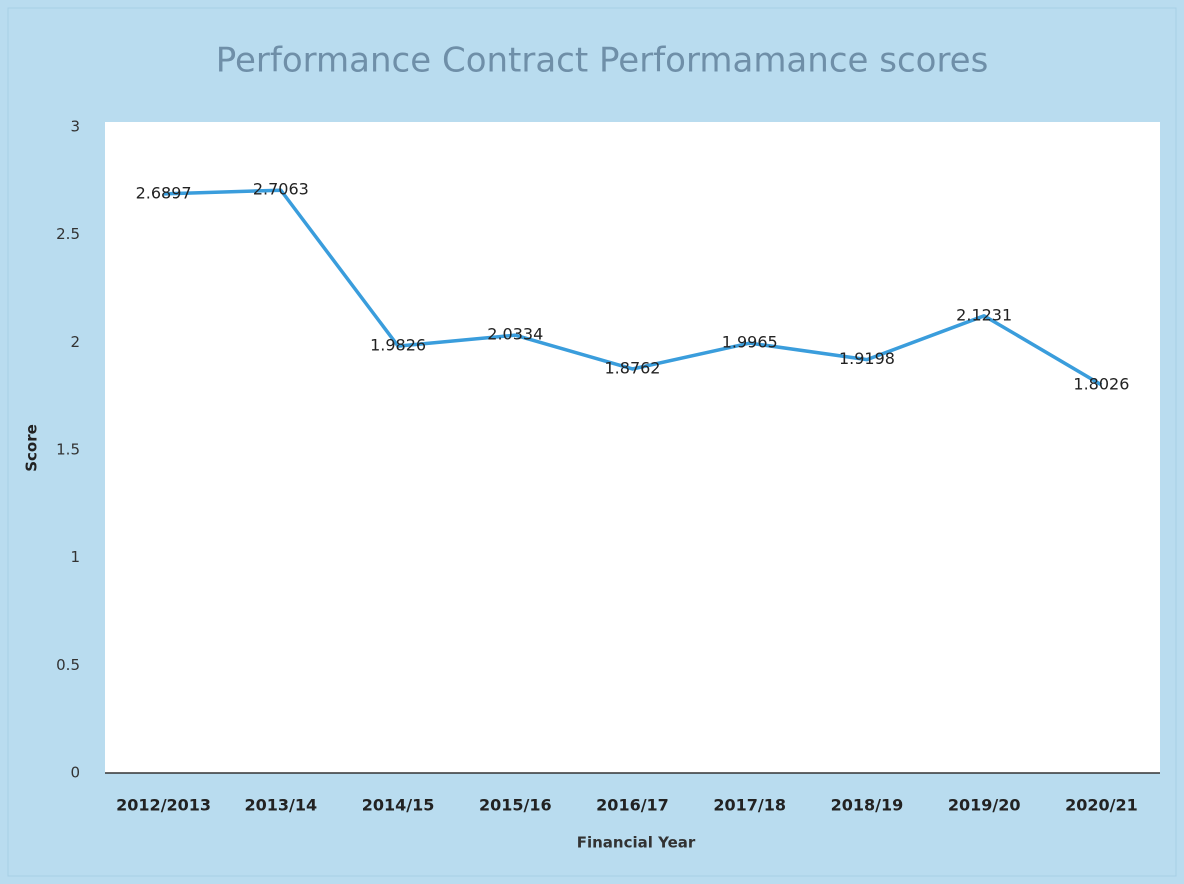 This screenshot has width=1184, height=884. I want to click on y-tick-label: 3, so click(75, 127).